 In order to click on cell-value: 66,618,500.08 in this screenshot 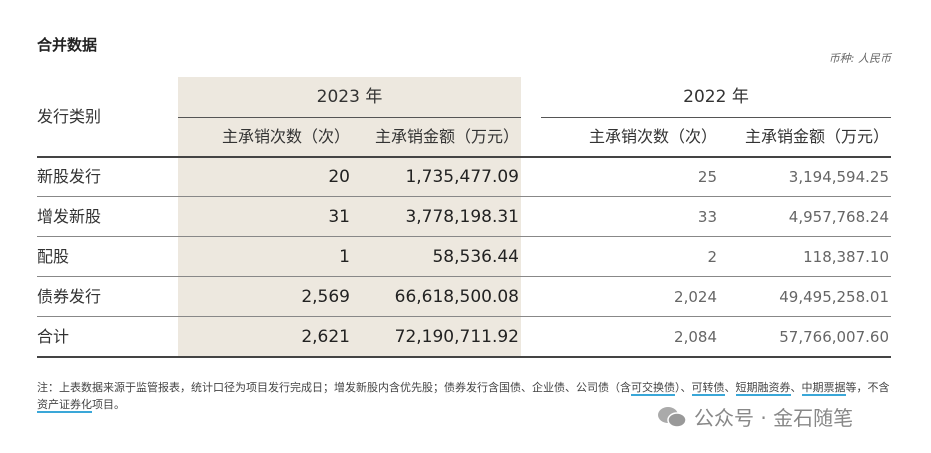, I will do `click(456, 297)`.